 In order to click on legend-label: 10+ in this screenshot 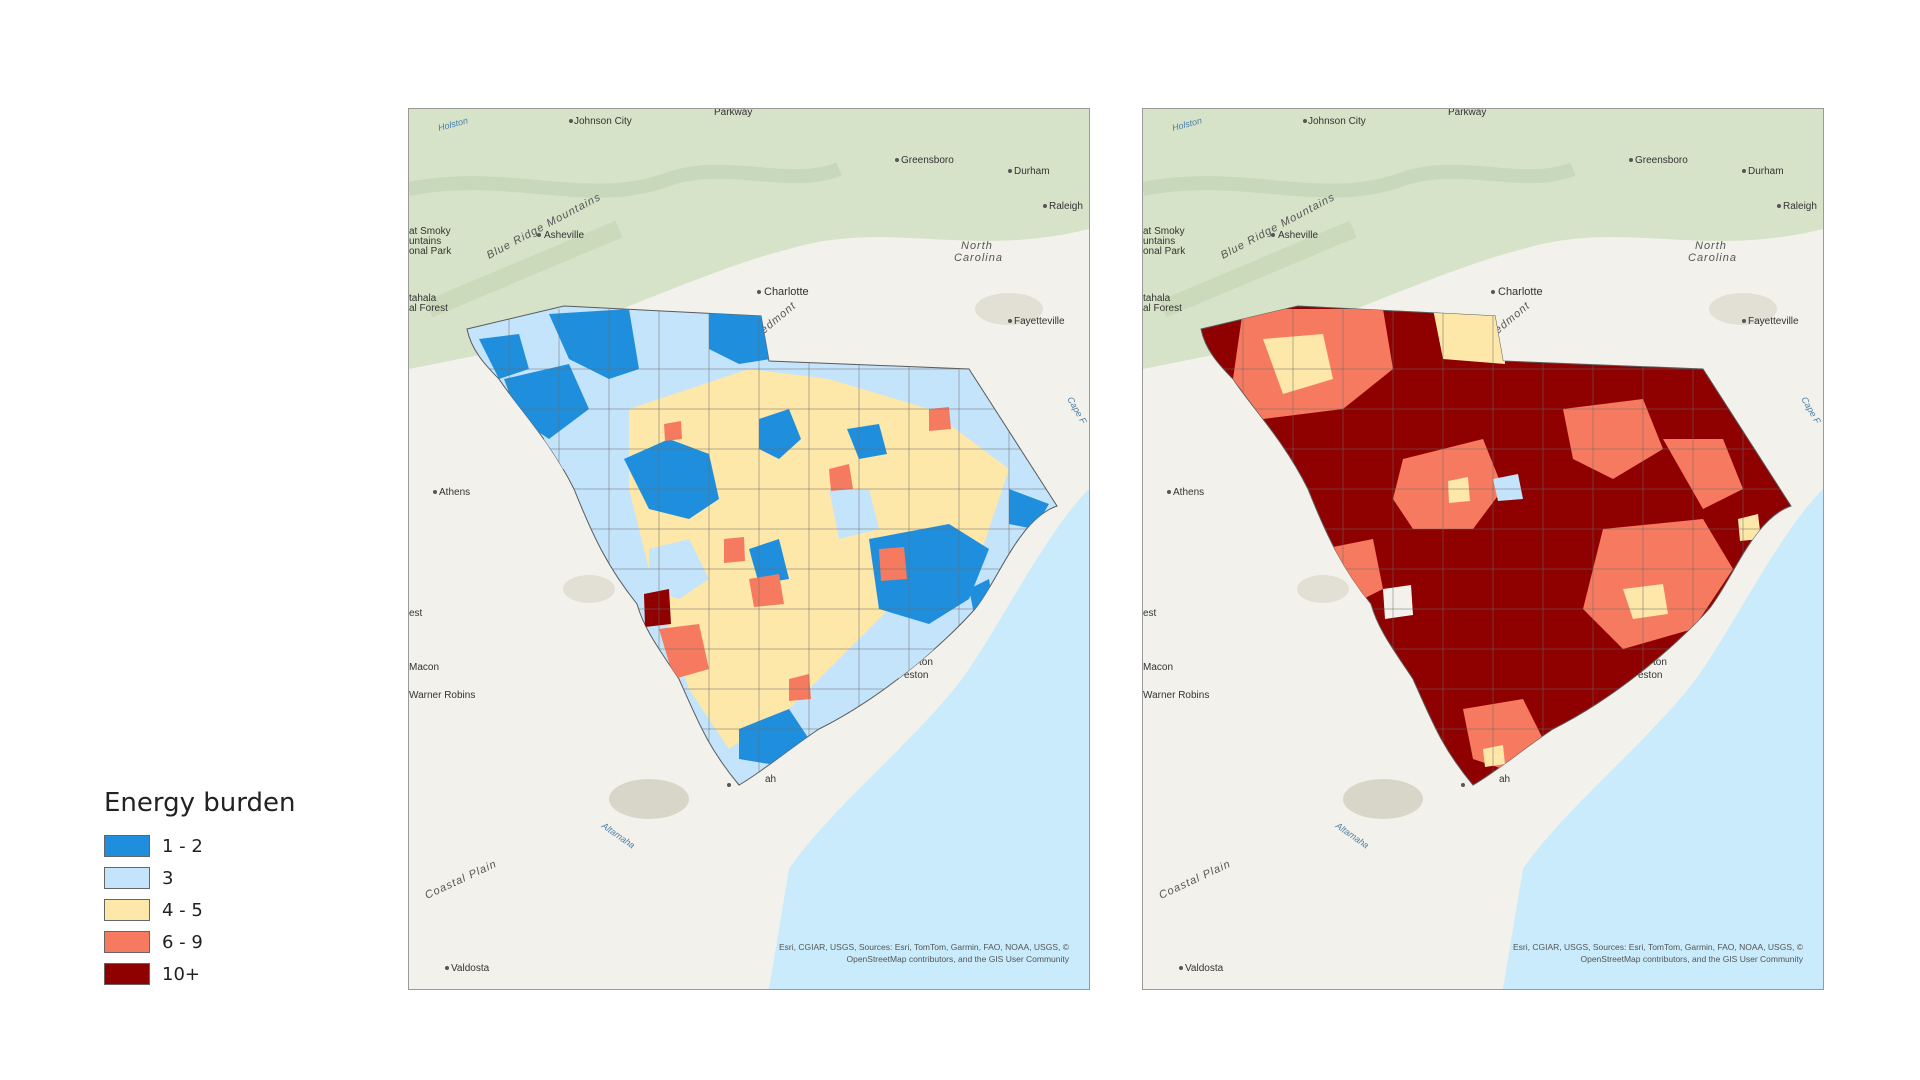, I will do `click(181, 974)`.